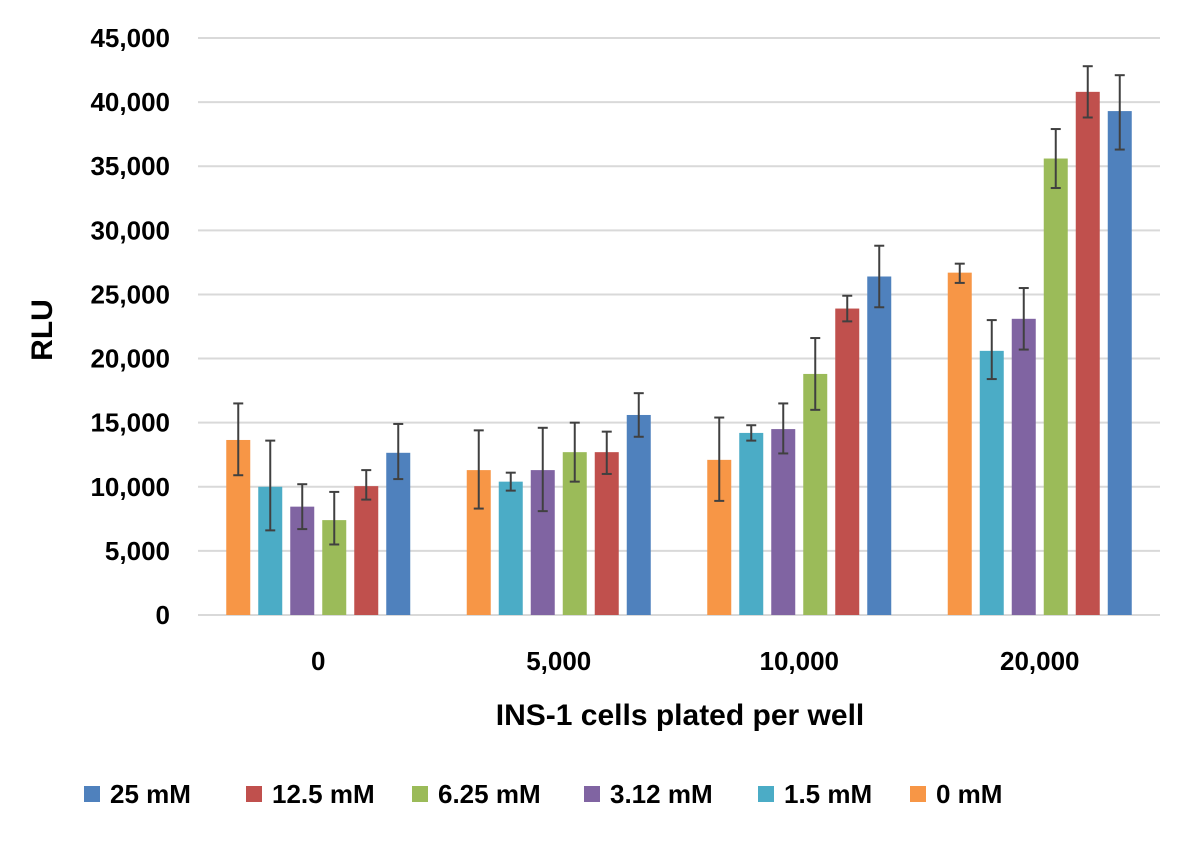  What do you see at coordinates (323, 794) in the screenshot?
I see `legend-label: 12.5 mM` at bounding box center [323, 794].